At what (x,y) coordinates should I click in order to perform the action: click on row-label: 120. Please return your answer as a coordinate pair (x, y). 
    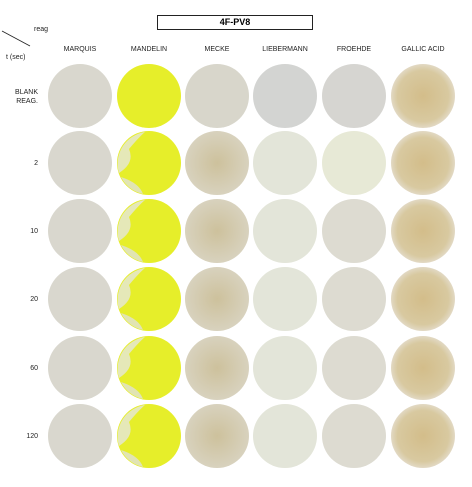
    Looking at the image, I should click on (32, 436).